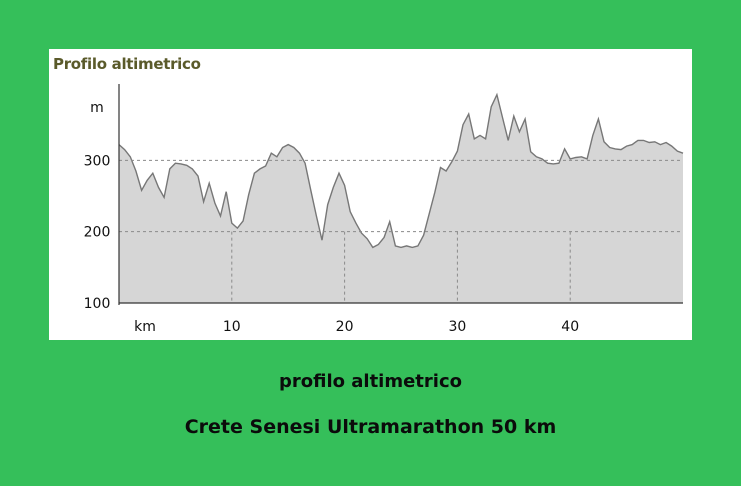  Describe the element at coordinates (127, 64) in the screenshot. I see `chart-title: Profilo altimetrico` at that location.